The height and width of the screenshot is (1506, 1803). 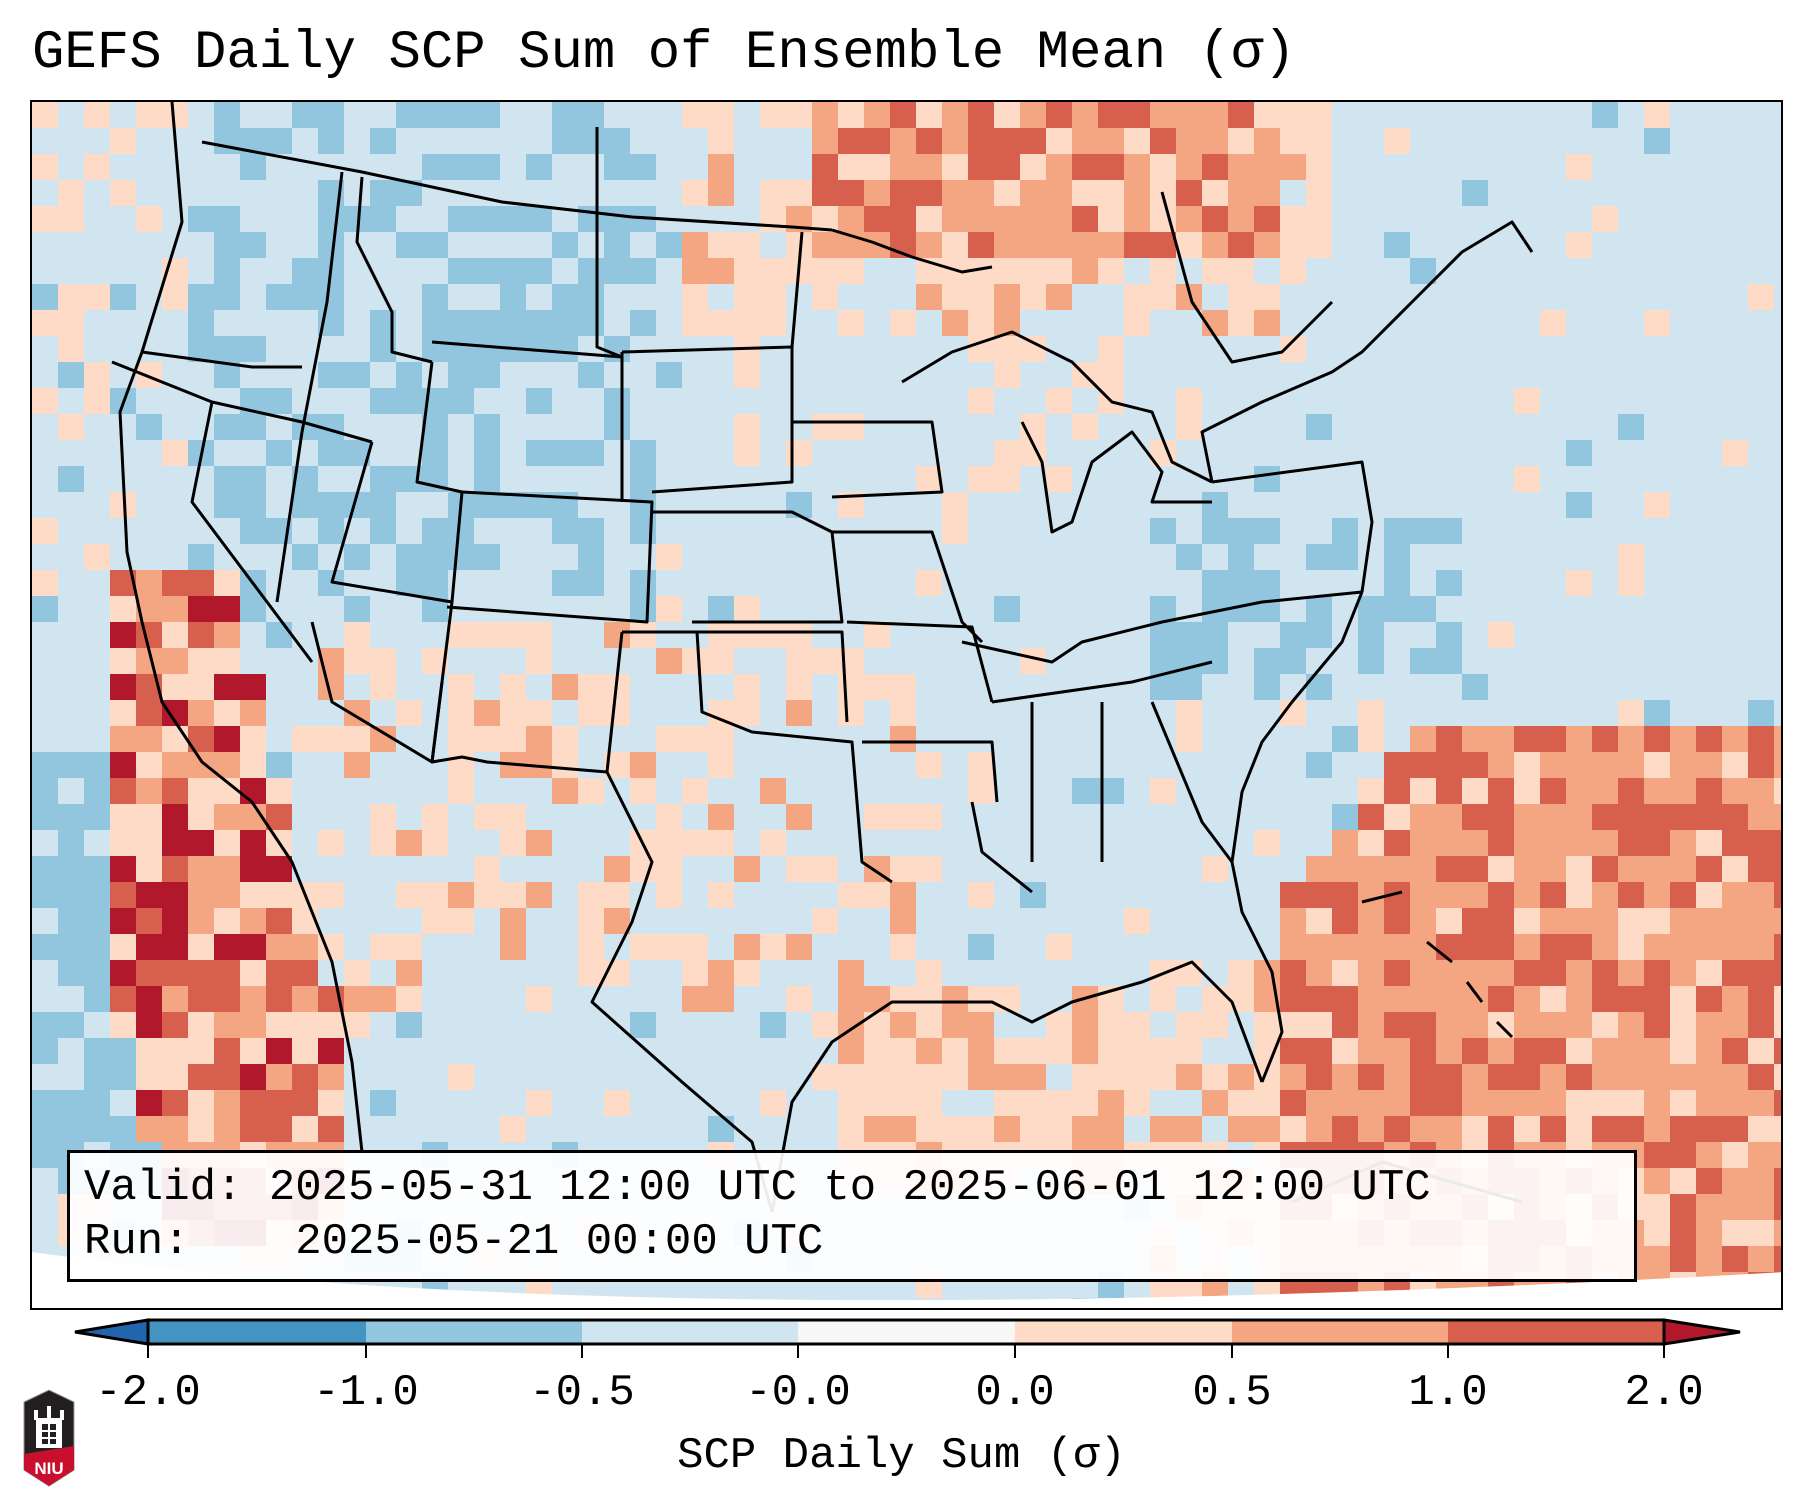 I want to click on colorbar-bin, so click(x=1556, y=1332).